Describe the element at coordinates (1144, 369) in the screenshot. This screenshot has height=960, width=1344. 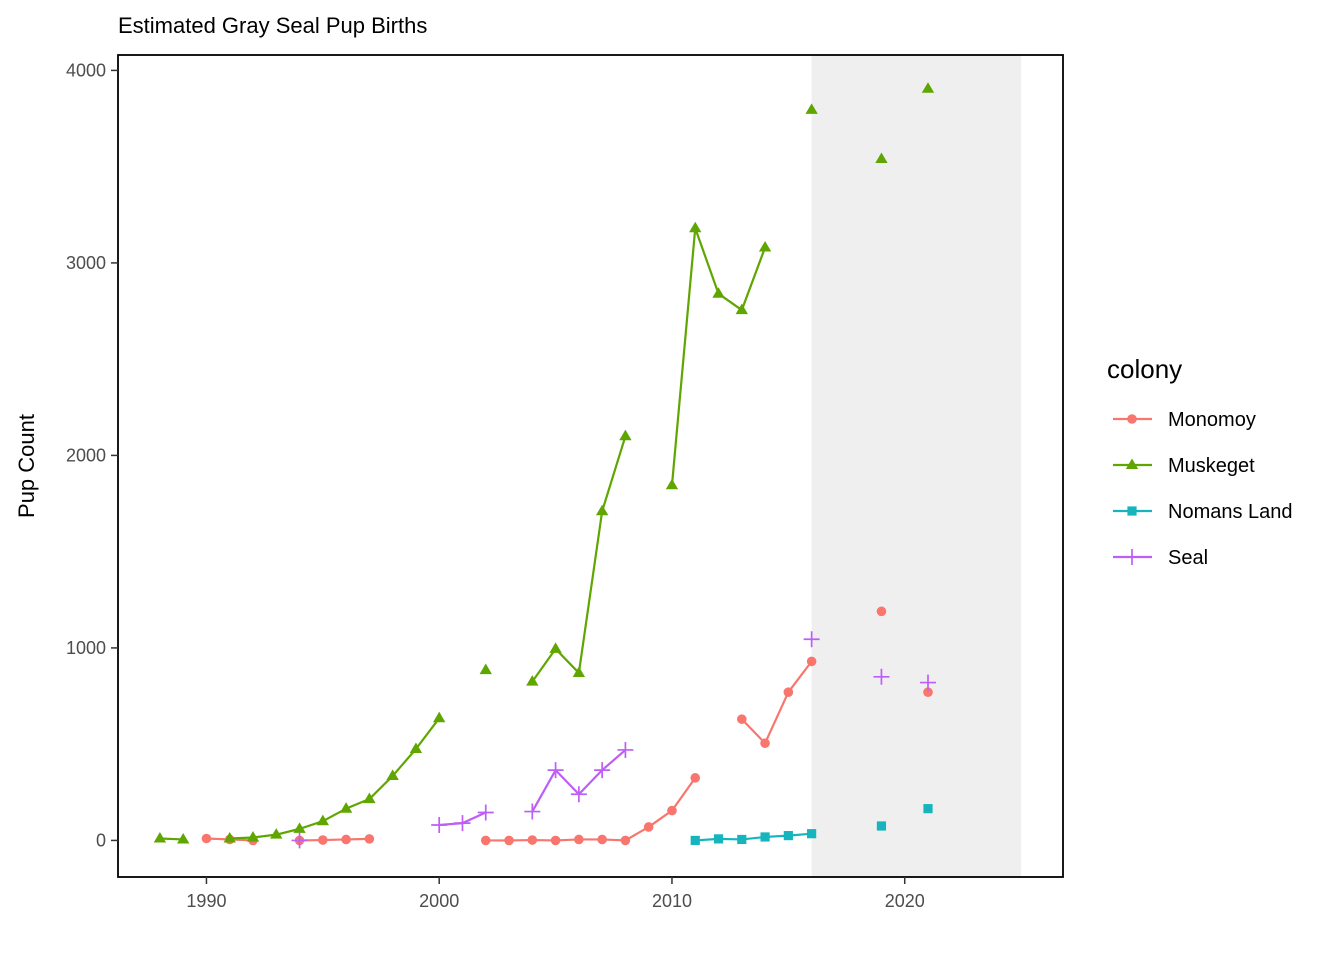
I see `legend-title: colony` at that location.